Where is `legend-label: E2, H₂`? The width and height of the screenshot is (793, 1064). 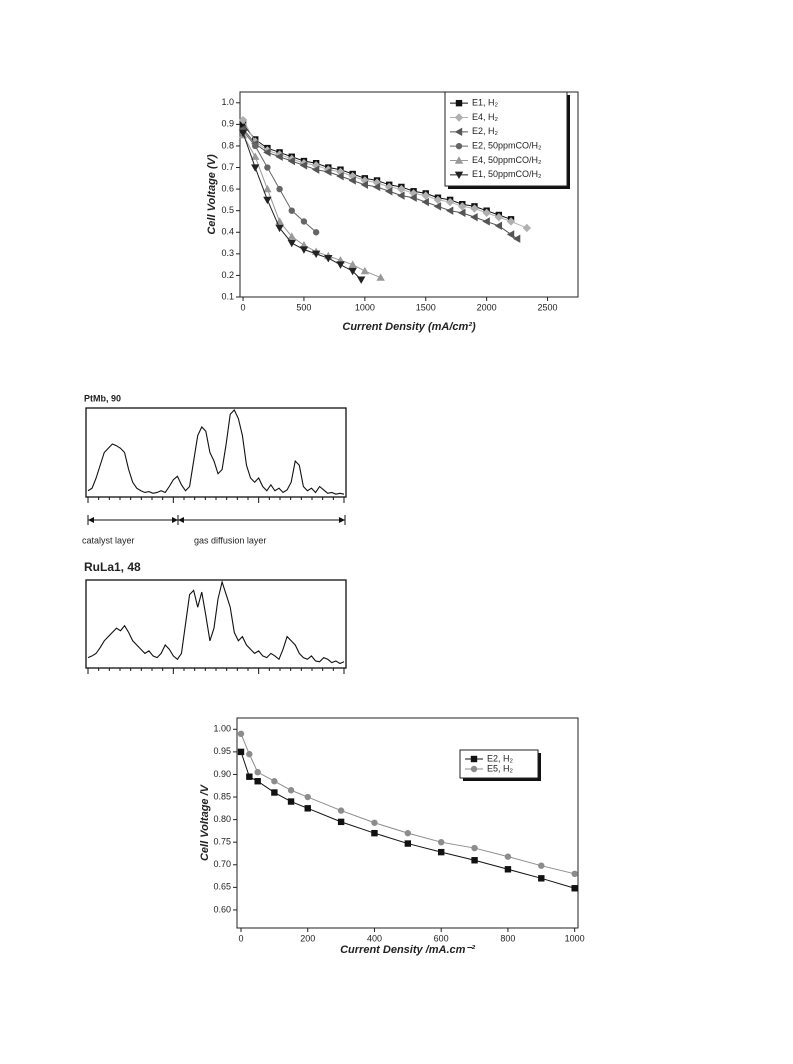 legend-label: E2, H₂ is located at coordinates (485, 131).